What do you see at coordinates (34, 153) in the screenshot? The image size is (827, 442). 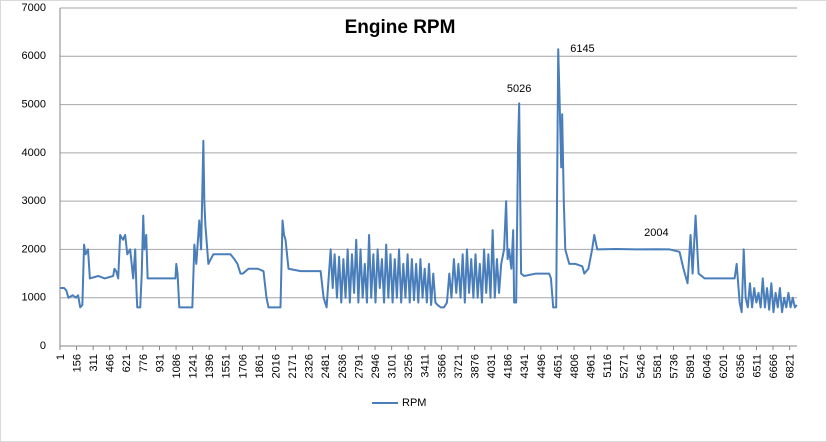 I see `y-tick-label: 4000` at bounding box center [34, 153].